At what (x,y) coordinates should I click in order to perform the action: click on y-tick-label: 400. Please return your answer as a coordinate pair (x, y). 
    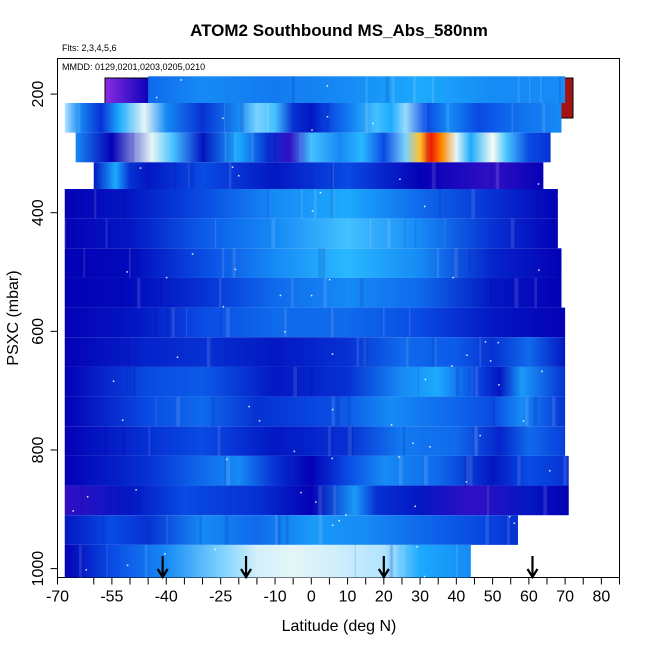
    Looking at the image, I should click on (38, 212).